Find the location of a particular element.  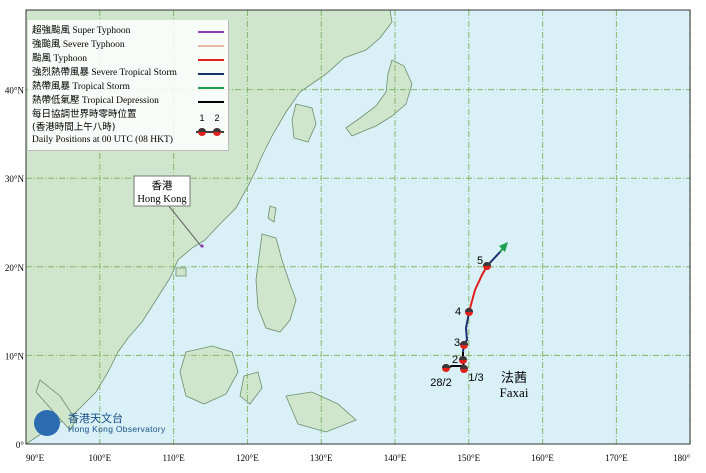

hko-logo: 香港天文台 Hong Kong Observatory is located at coordinates (117, 423).